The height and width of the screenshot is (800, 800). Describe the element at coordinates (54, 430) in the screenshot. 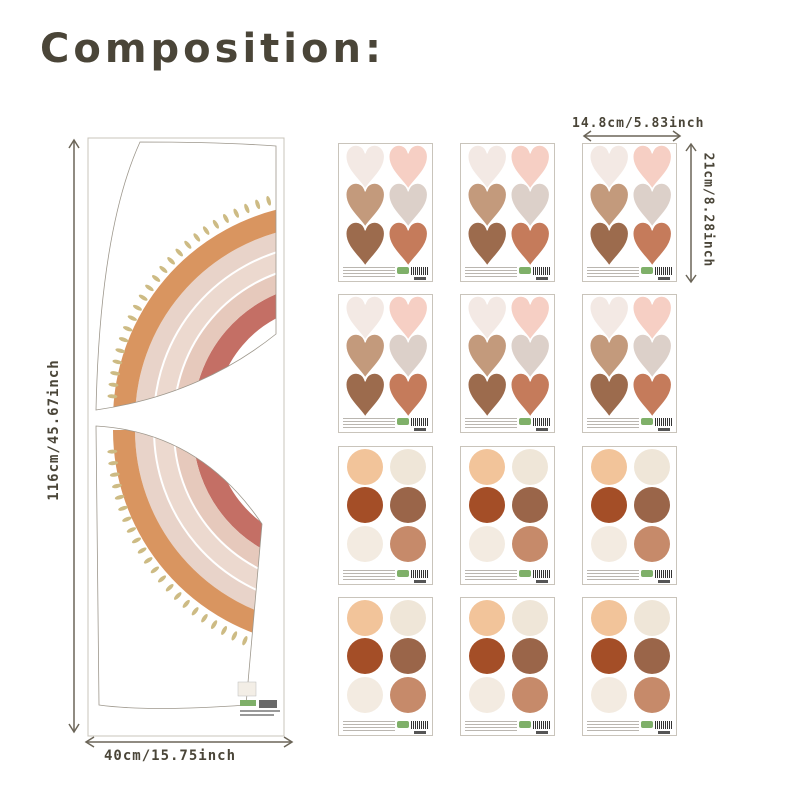

I see `large-height-label: 116cm/45.67inch` at that location.